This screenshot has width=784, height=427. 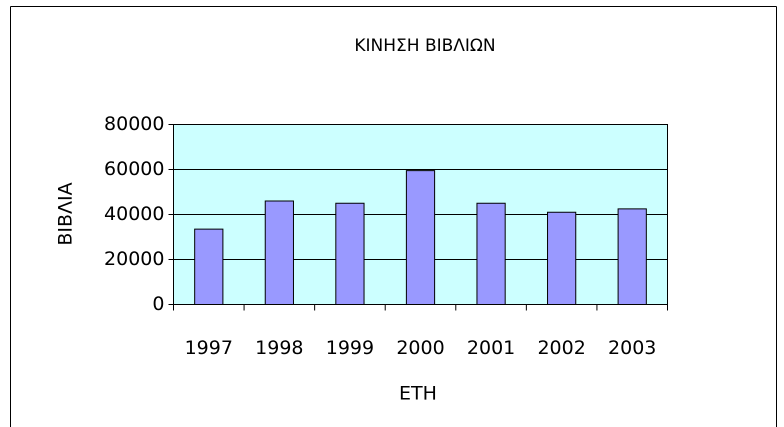 What do you see at coordinates (134, 259) in the screenshot?
I see `y-tick-label: 20000` at bounding box center [134, 259].